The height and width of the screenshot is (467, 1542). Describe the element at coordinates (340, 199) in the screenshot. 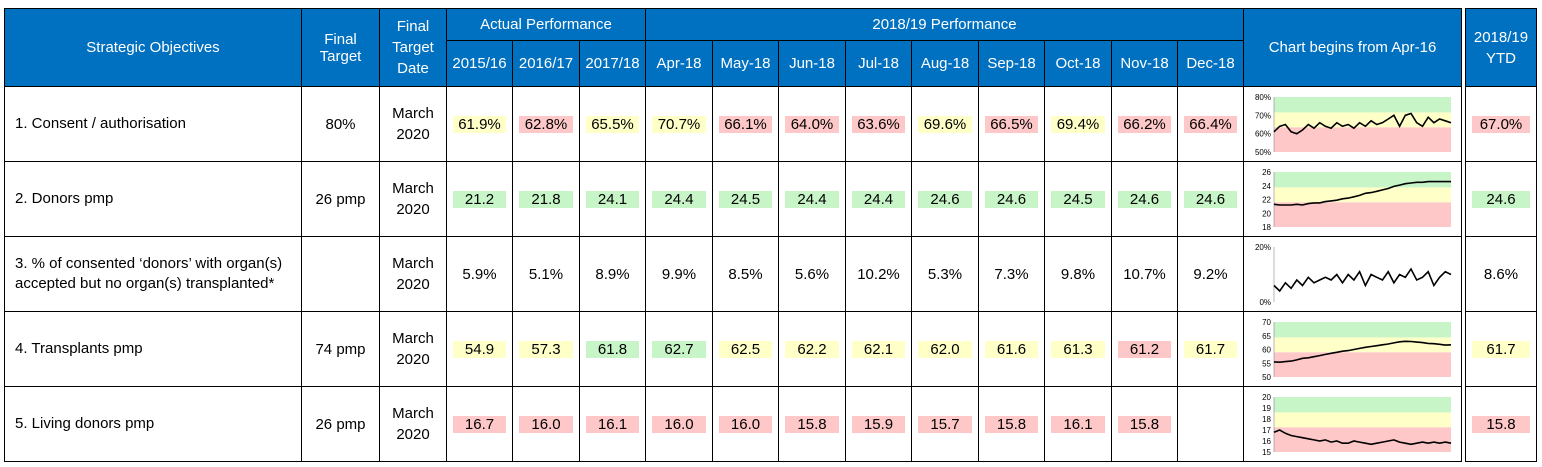

I see `final-target: 26 pmp` at that location.